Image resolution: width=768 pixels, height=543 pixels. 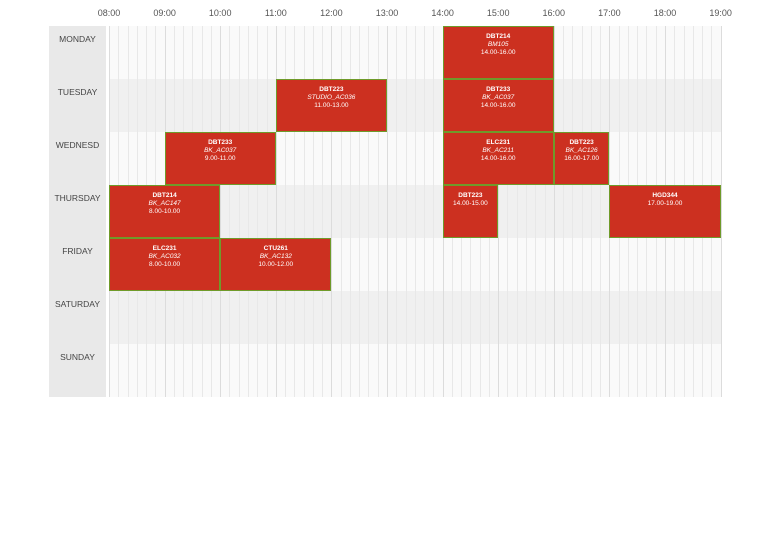 I want to click on event-time: 14.00-15.00, so click(x=470, y=203).